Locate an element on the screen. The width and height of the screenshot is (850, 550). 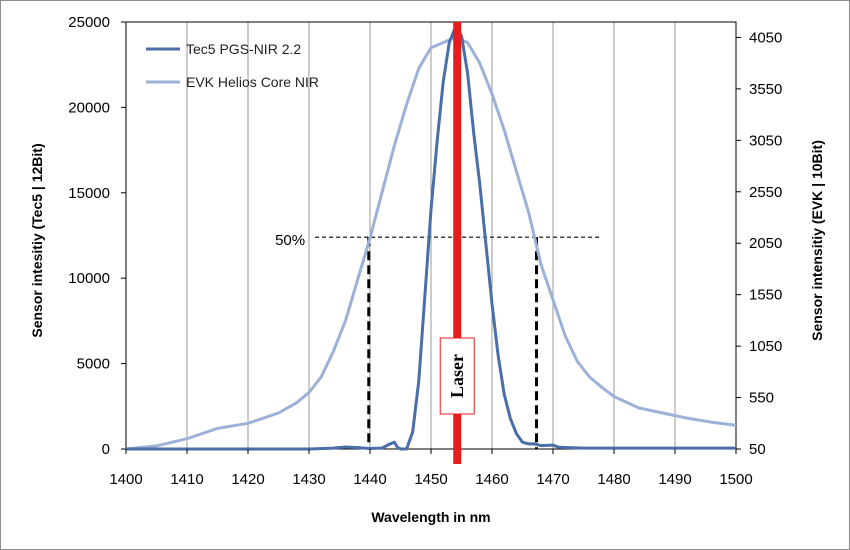
x-tick-label-1460: 1460 is located at coordinates (491, 479).